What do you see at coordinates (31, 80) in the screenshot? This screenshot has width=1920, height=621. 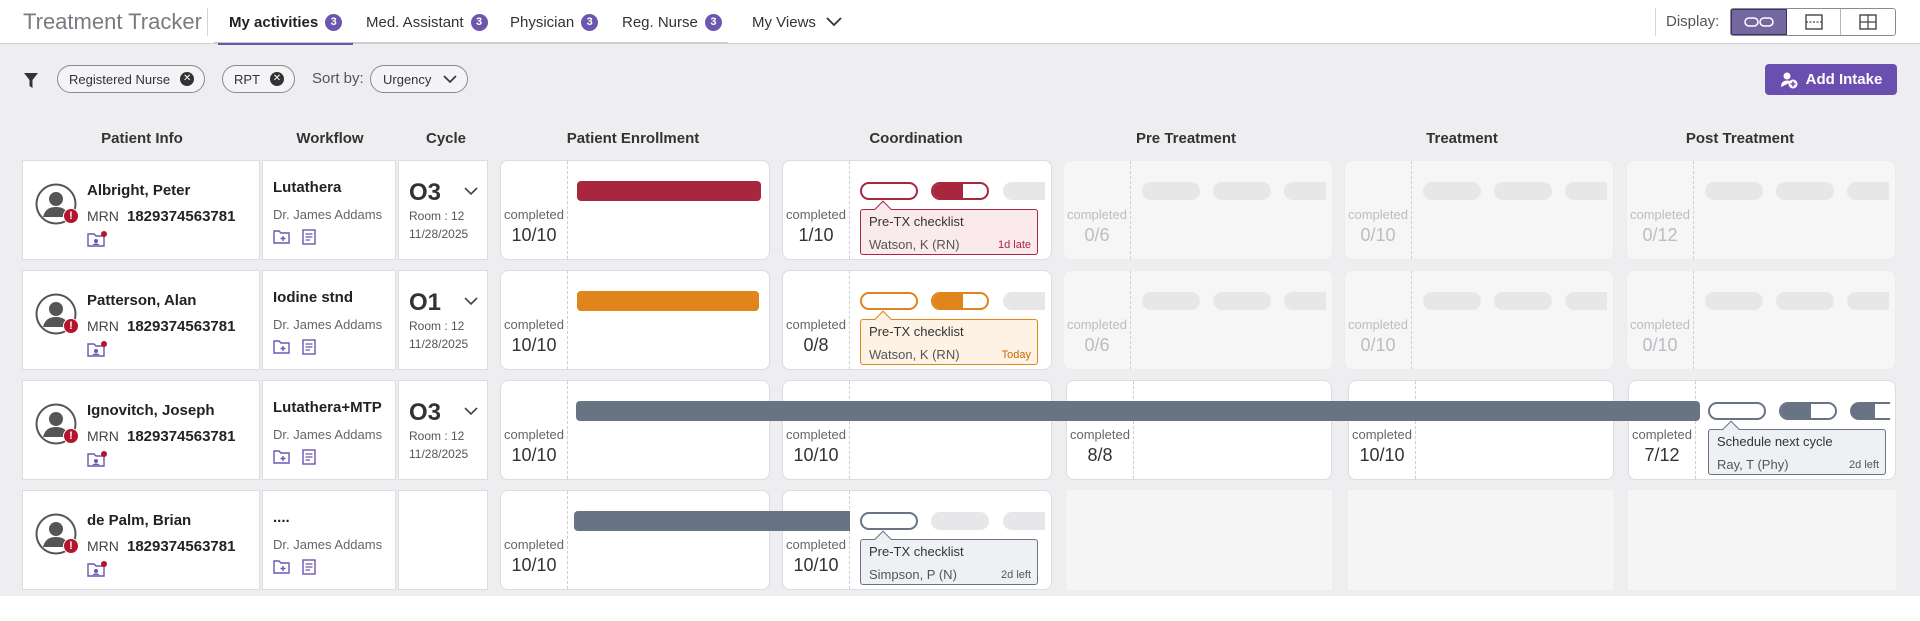 I see `filter-icon` at bounding box center [31, 80].